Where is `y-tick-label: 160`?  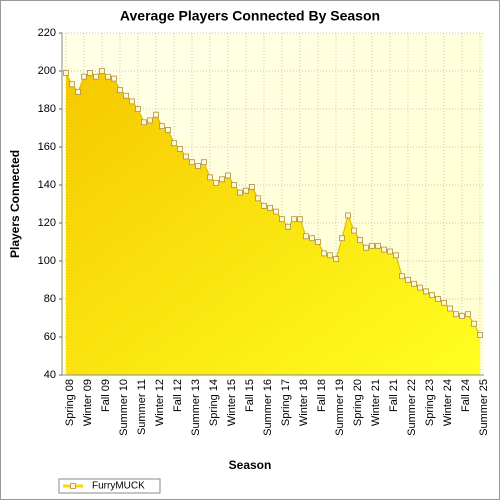 y-tick-label: 160 is located at coordinates (47, 147).